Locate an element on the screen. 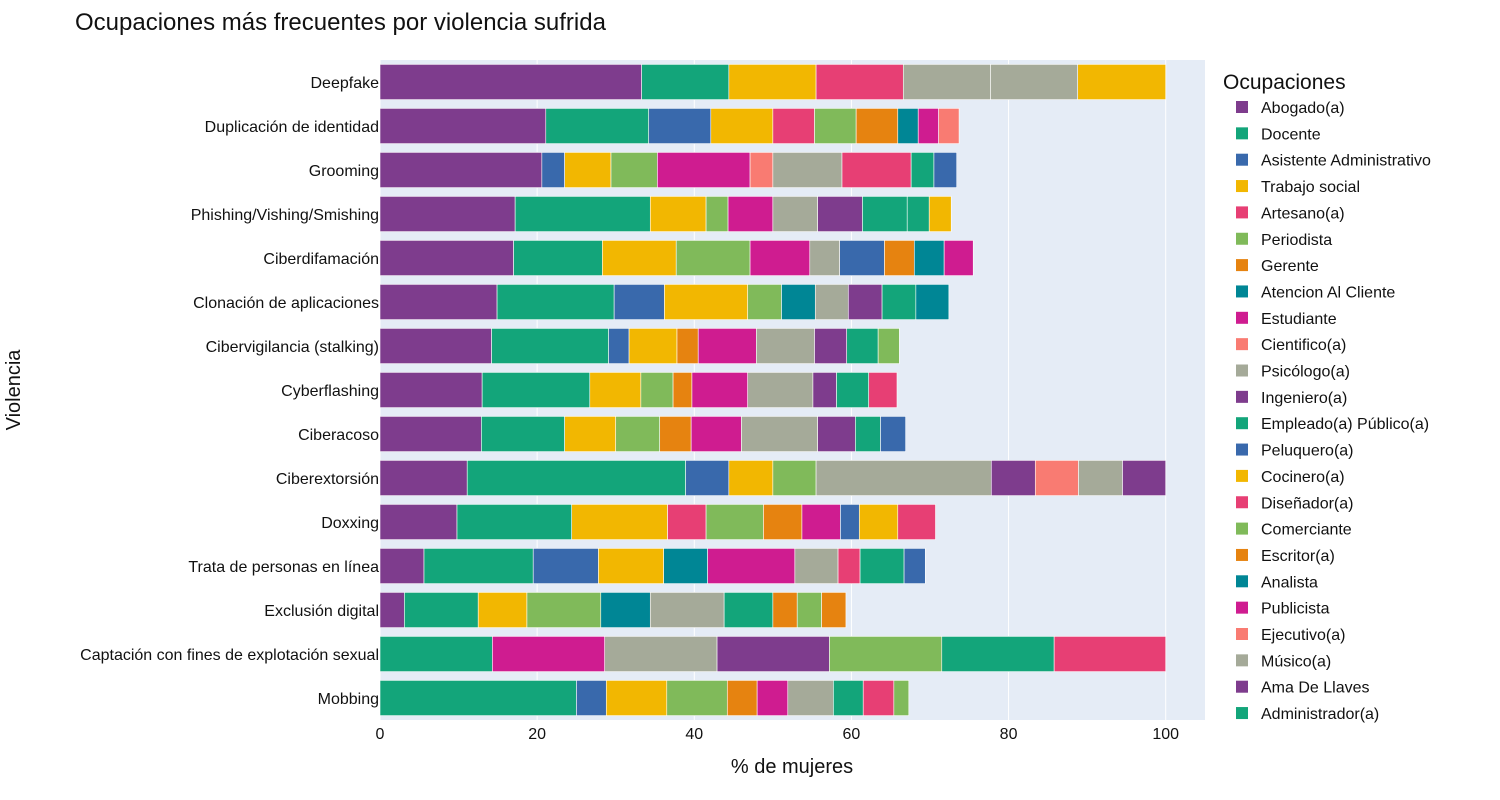  legend-item-comerciante: Comerciante is located at coordinates (1294, 530).